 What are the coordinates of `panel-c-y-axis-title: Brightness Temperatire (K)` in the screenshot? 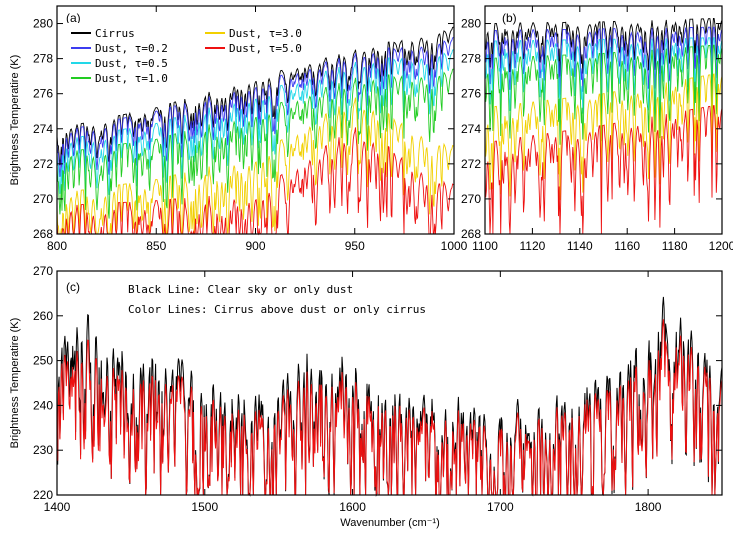 It's located at (15, 383).